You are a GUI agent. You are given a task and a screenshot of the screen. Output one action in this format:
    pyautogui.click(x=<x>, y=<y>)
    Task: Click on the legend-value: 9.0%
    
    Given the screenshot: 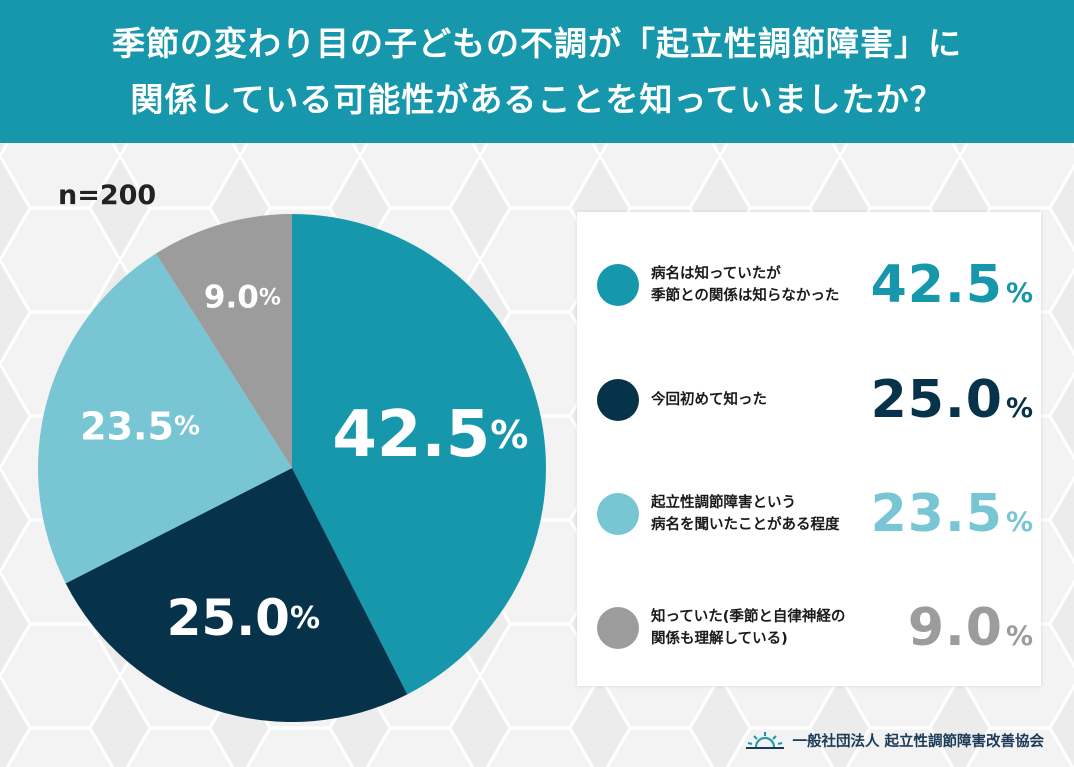 What is the action you would take?
    pyautogui.click(x=970, y=628)
    